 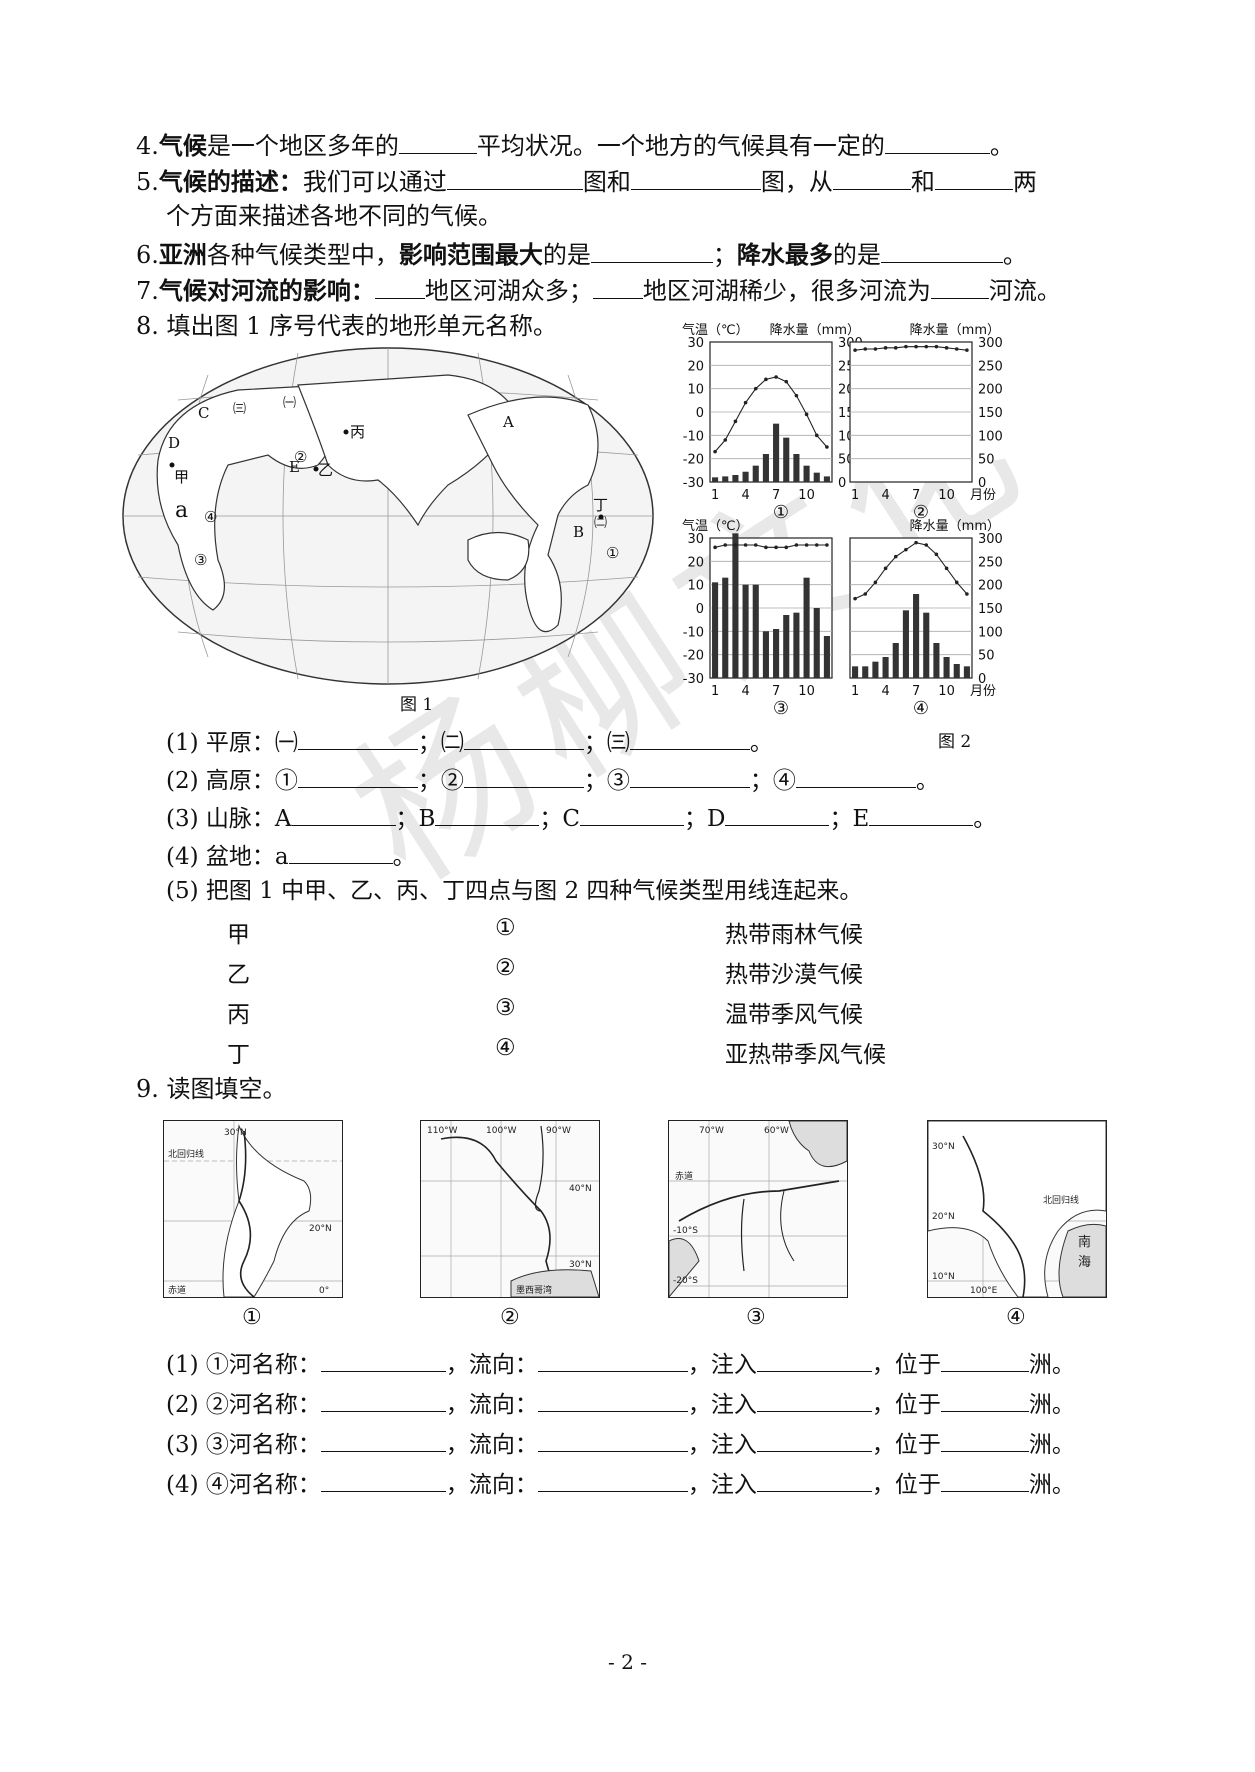 What do you see at coordinates (324, 1291) in the screenshot?
I see `map1-lon0: 0°` at bounding box center [324, 1291].